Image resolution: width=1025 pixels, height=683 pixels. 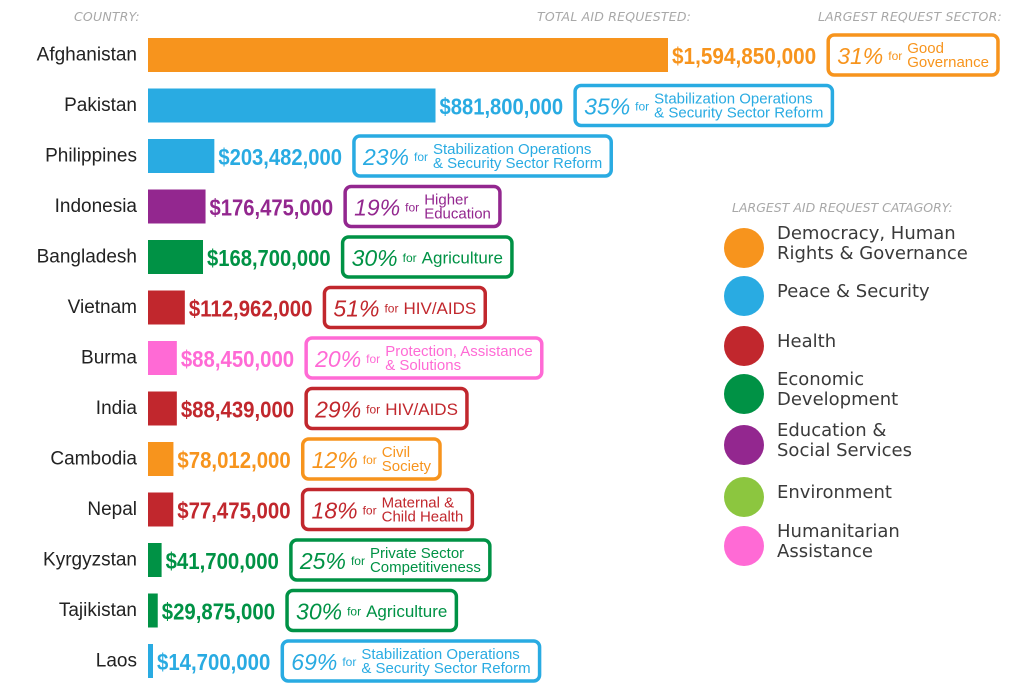 I want to click on legend-item-peace-security: Peace & Security, so click(x=871, y=295).